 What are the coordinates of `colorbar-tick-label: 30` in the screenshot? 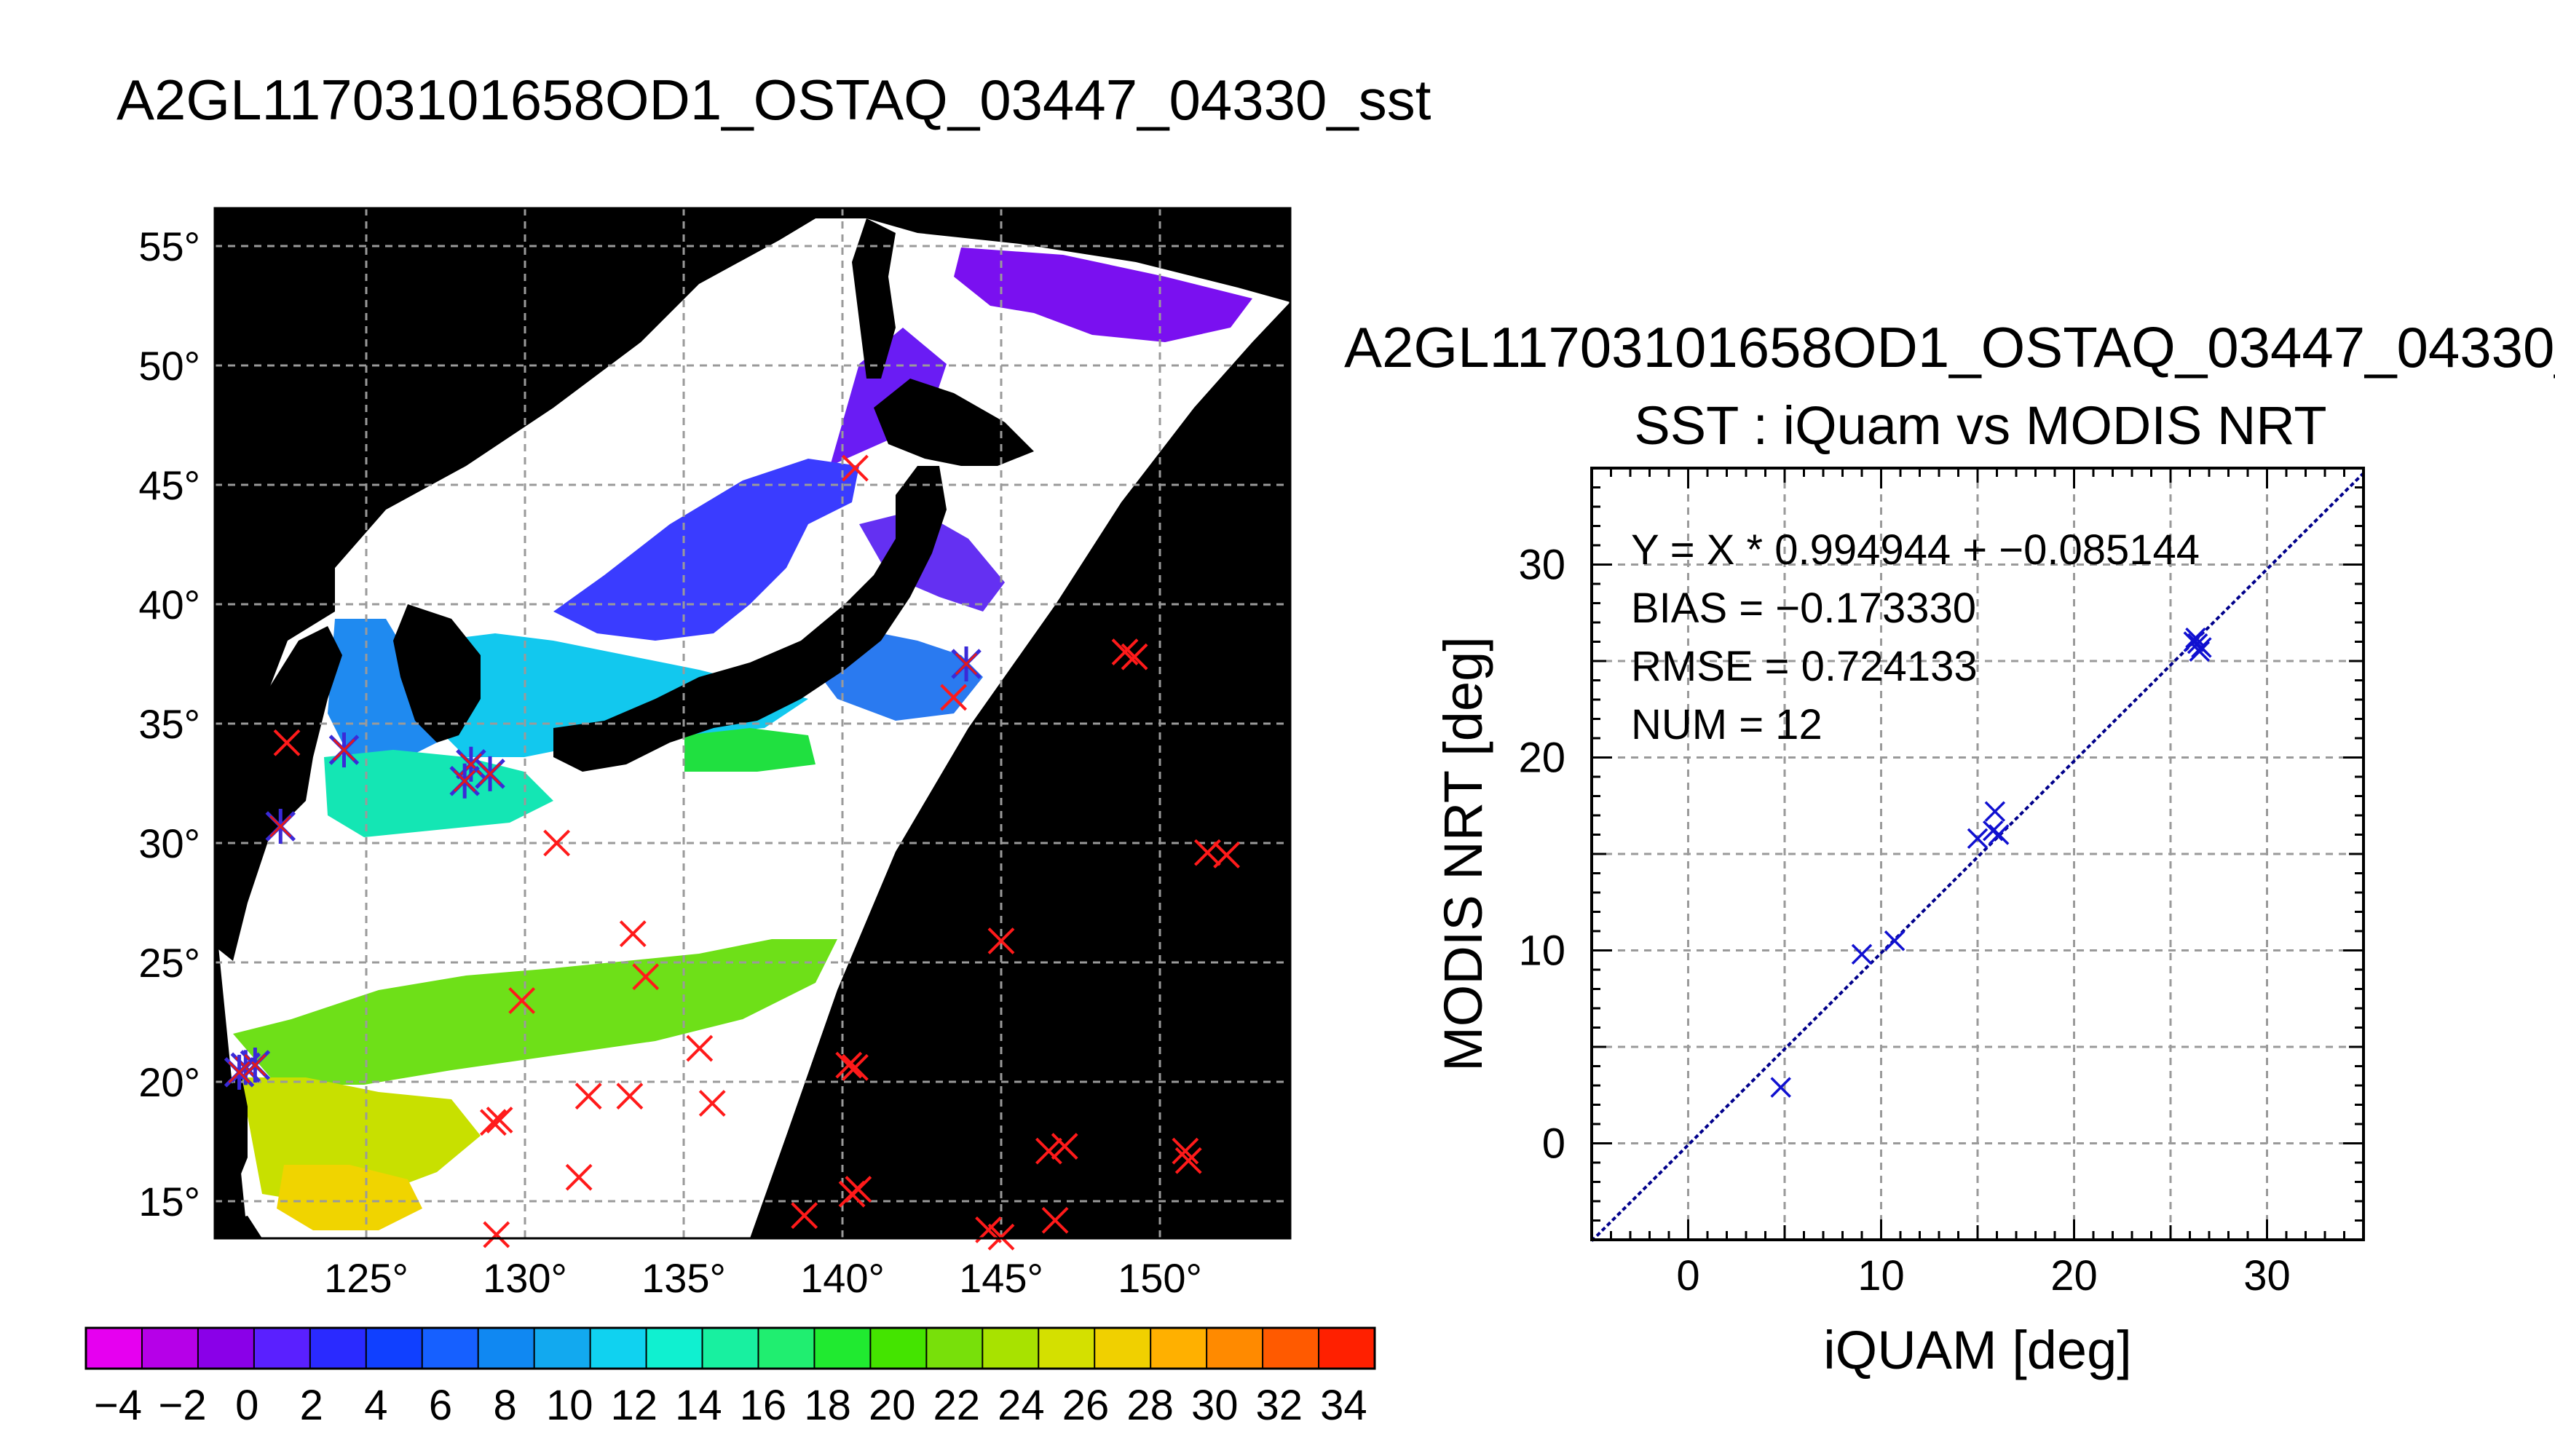 It's located at (1215, 1405).